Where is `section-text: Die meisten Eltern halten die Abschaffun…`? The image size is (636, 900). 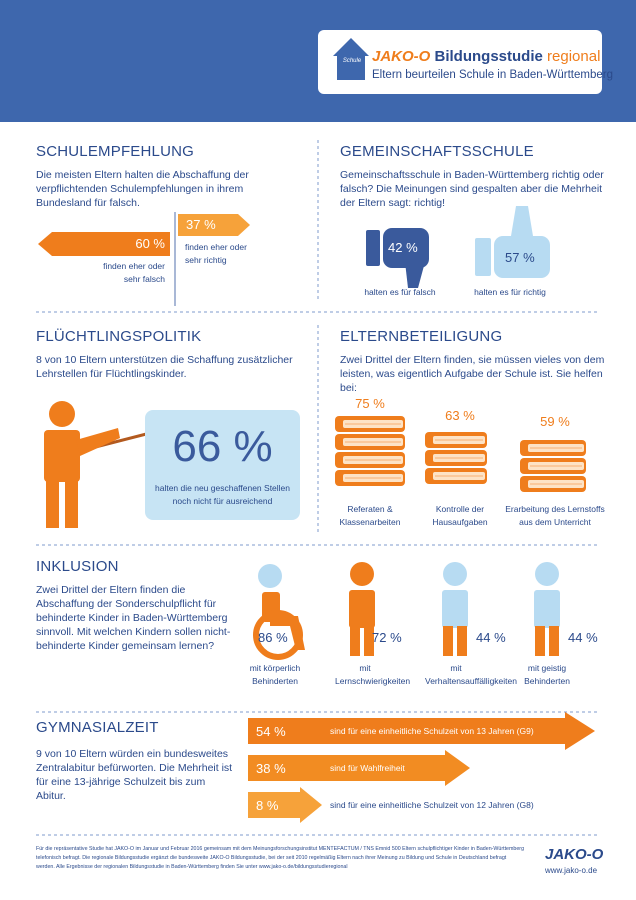 section-text: Die meisten Eltern halten die Abschaffun… is located at coordinates (142, 189).